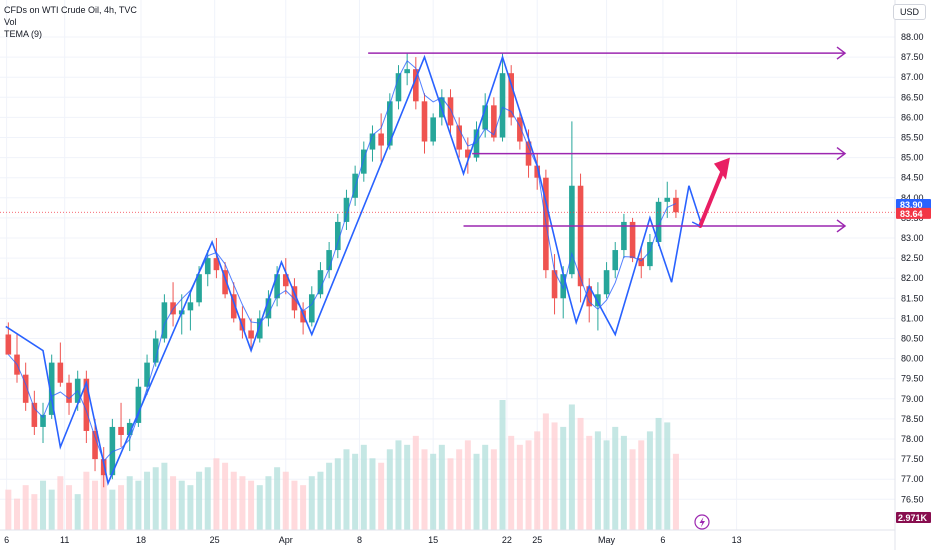  I want to click on price-tick-label: 80.00, so click(912, 359).